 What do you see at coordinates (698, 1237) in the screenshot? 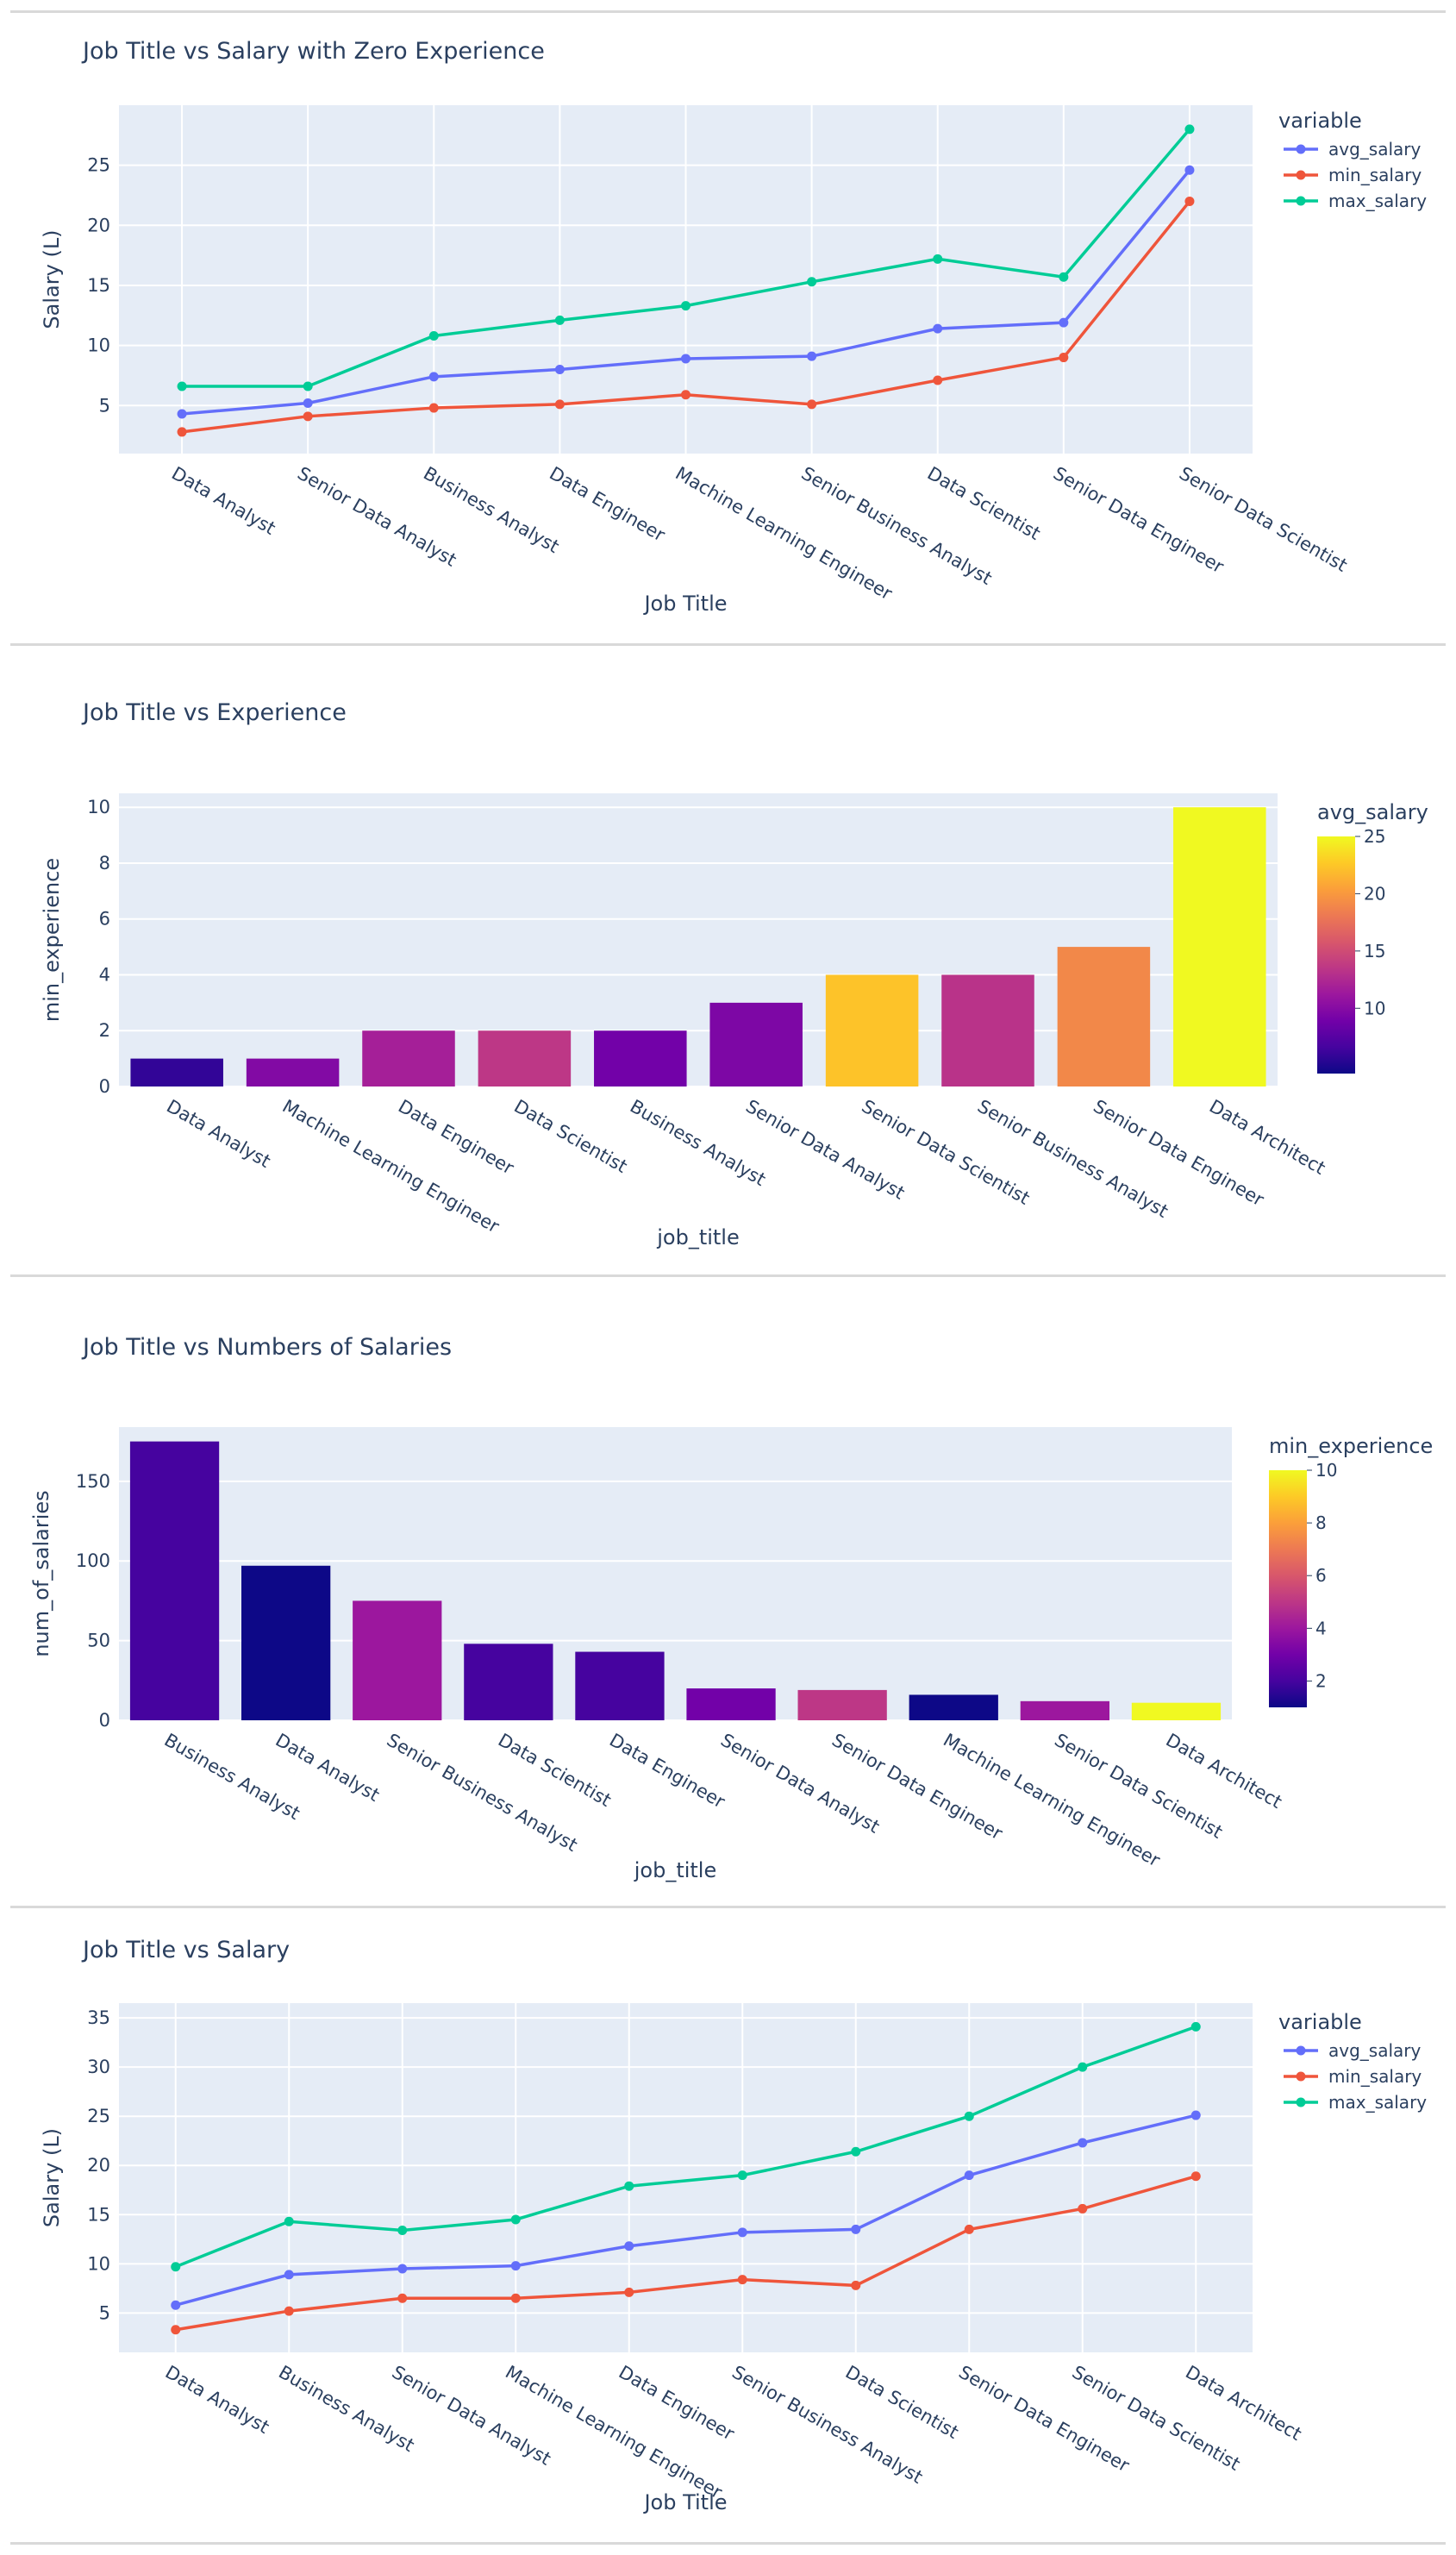
I see `x-axis-title: job_title` at bounding box center [698, 1237].